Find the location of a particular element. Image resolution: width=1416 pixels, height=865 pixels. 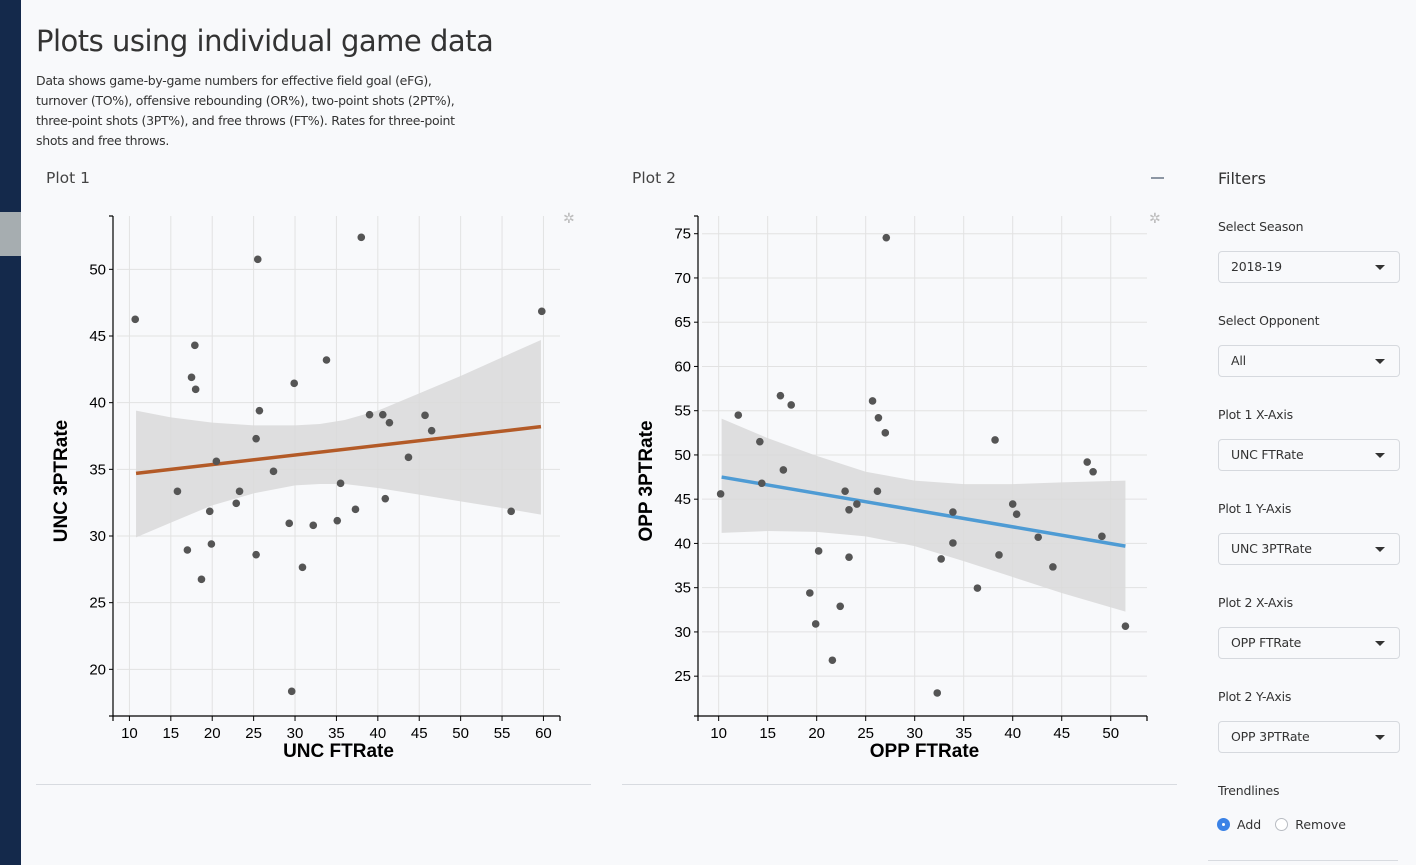

x-tick-label: 40 is located at coordinates (377, 733).